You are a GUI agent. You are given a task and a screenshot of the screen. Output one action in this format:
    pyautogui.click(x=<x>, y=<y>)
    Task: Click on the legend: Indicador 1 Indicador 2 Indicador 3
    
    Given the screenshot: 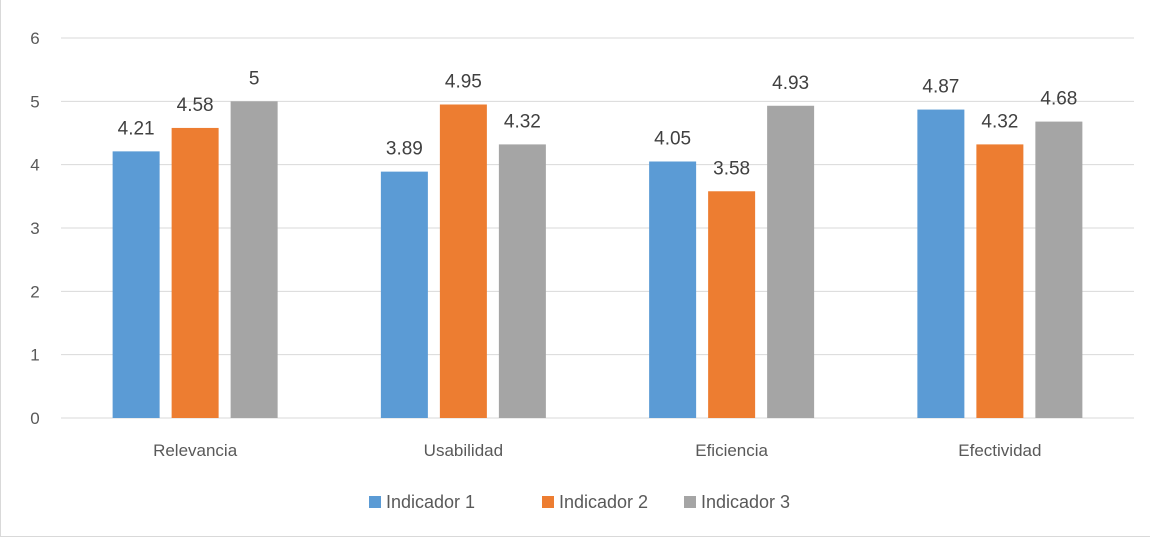 What is the action you would take?
    pyautogui.click(x=579, y=502)
    